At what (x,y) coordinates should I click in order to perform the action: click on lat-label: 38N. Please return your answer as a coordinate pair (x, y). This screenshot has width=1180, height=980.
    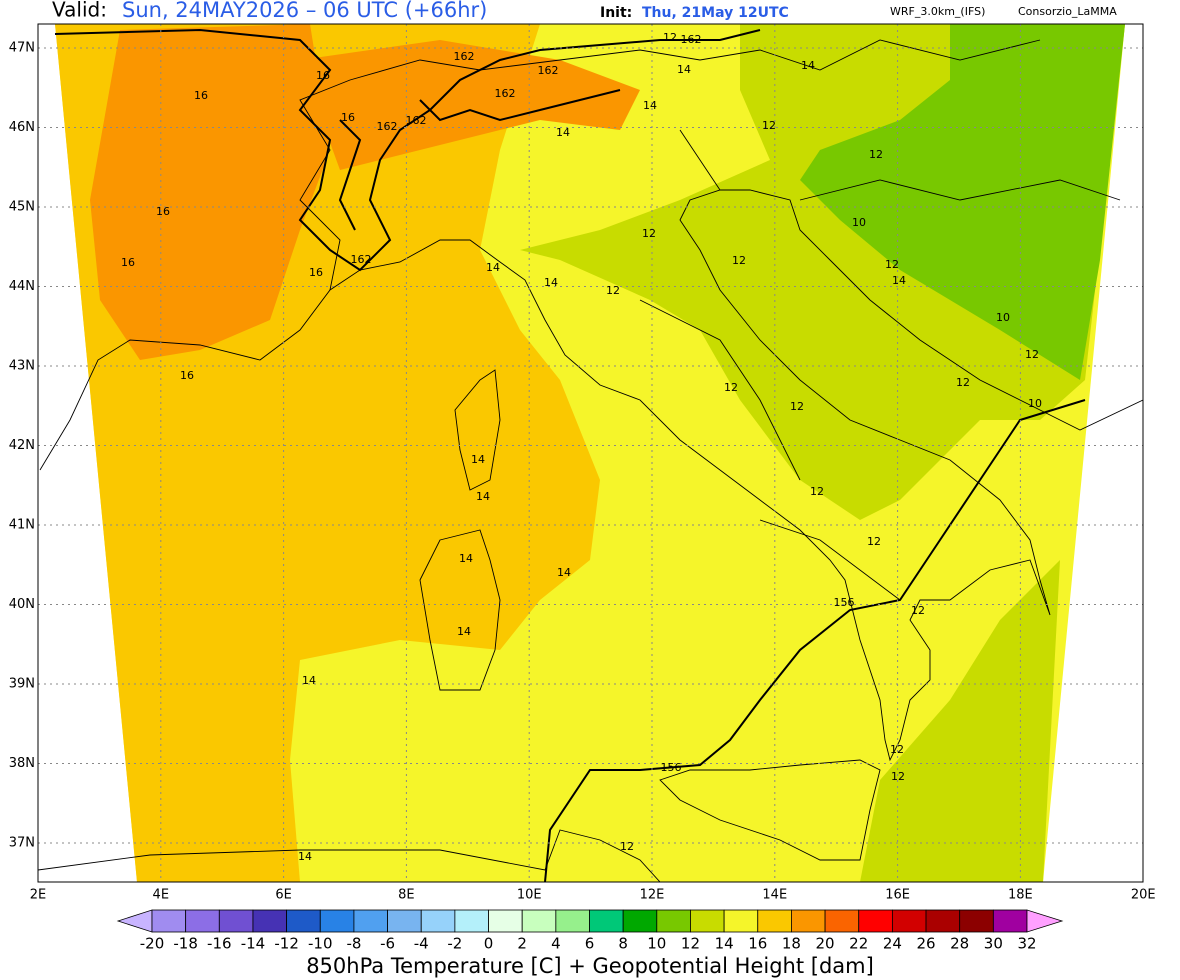
    Looking at the image, I should click on (22, 763).